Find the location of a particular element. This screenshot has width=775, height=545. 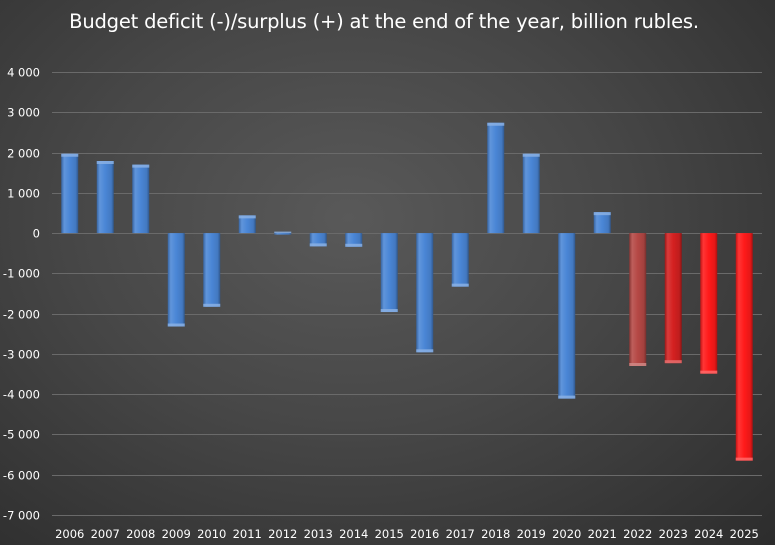

x-tick-label: 2015 is located at coordinates (389, 534).